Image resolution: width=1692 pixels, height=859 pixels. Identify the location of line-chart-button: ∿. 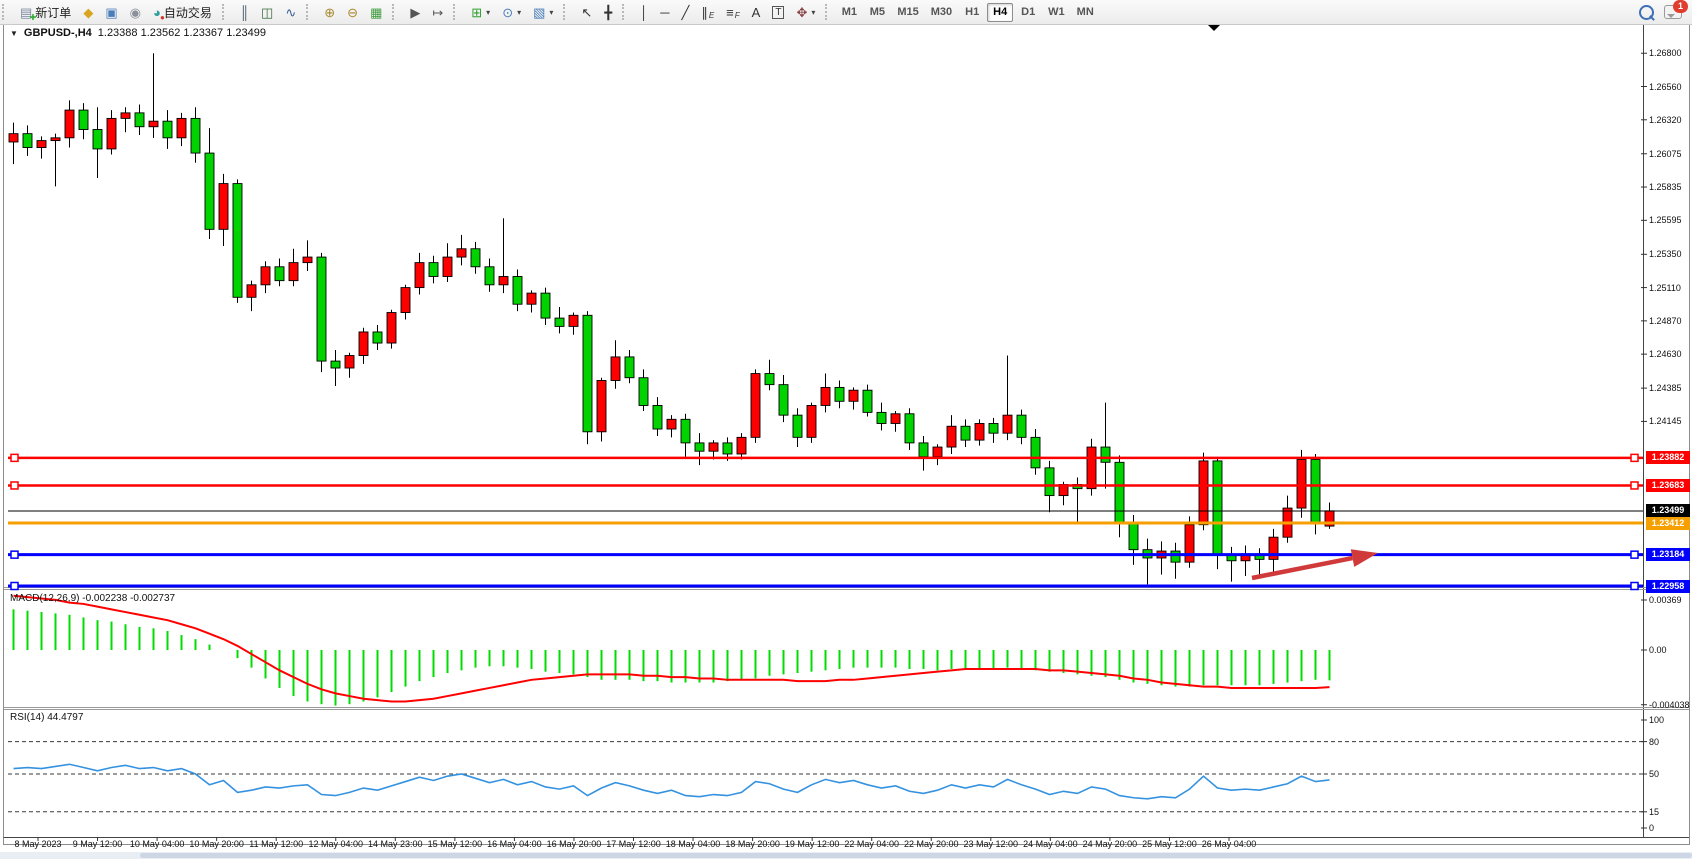
(290, 12).